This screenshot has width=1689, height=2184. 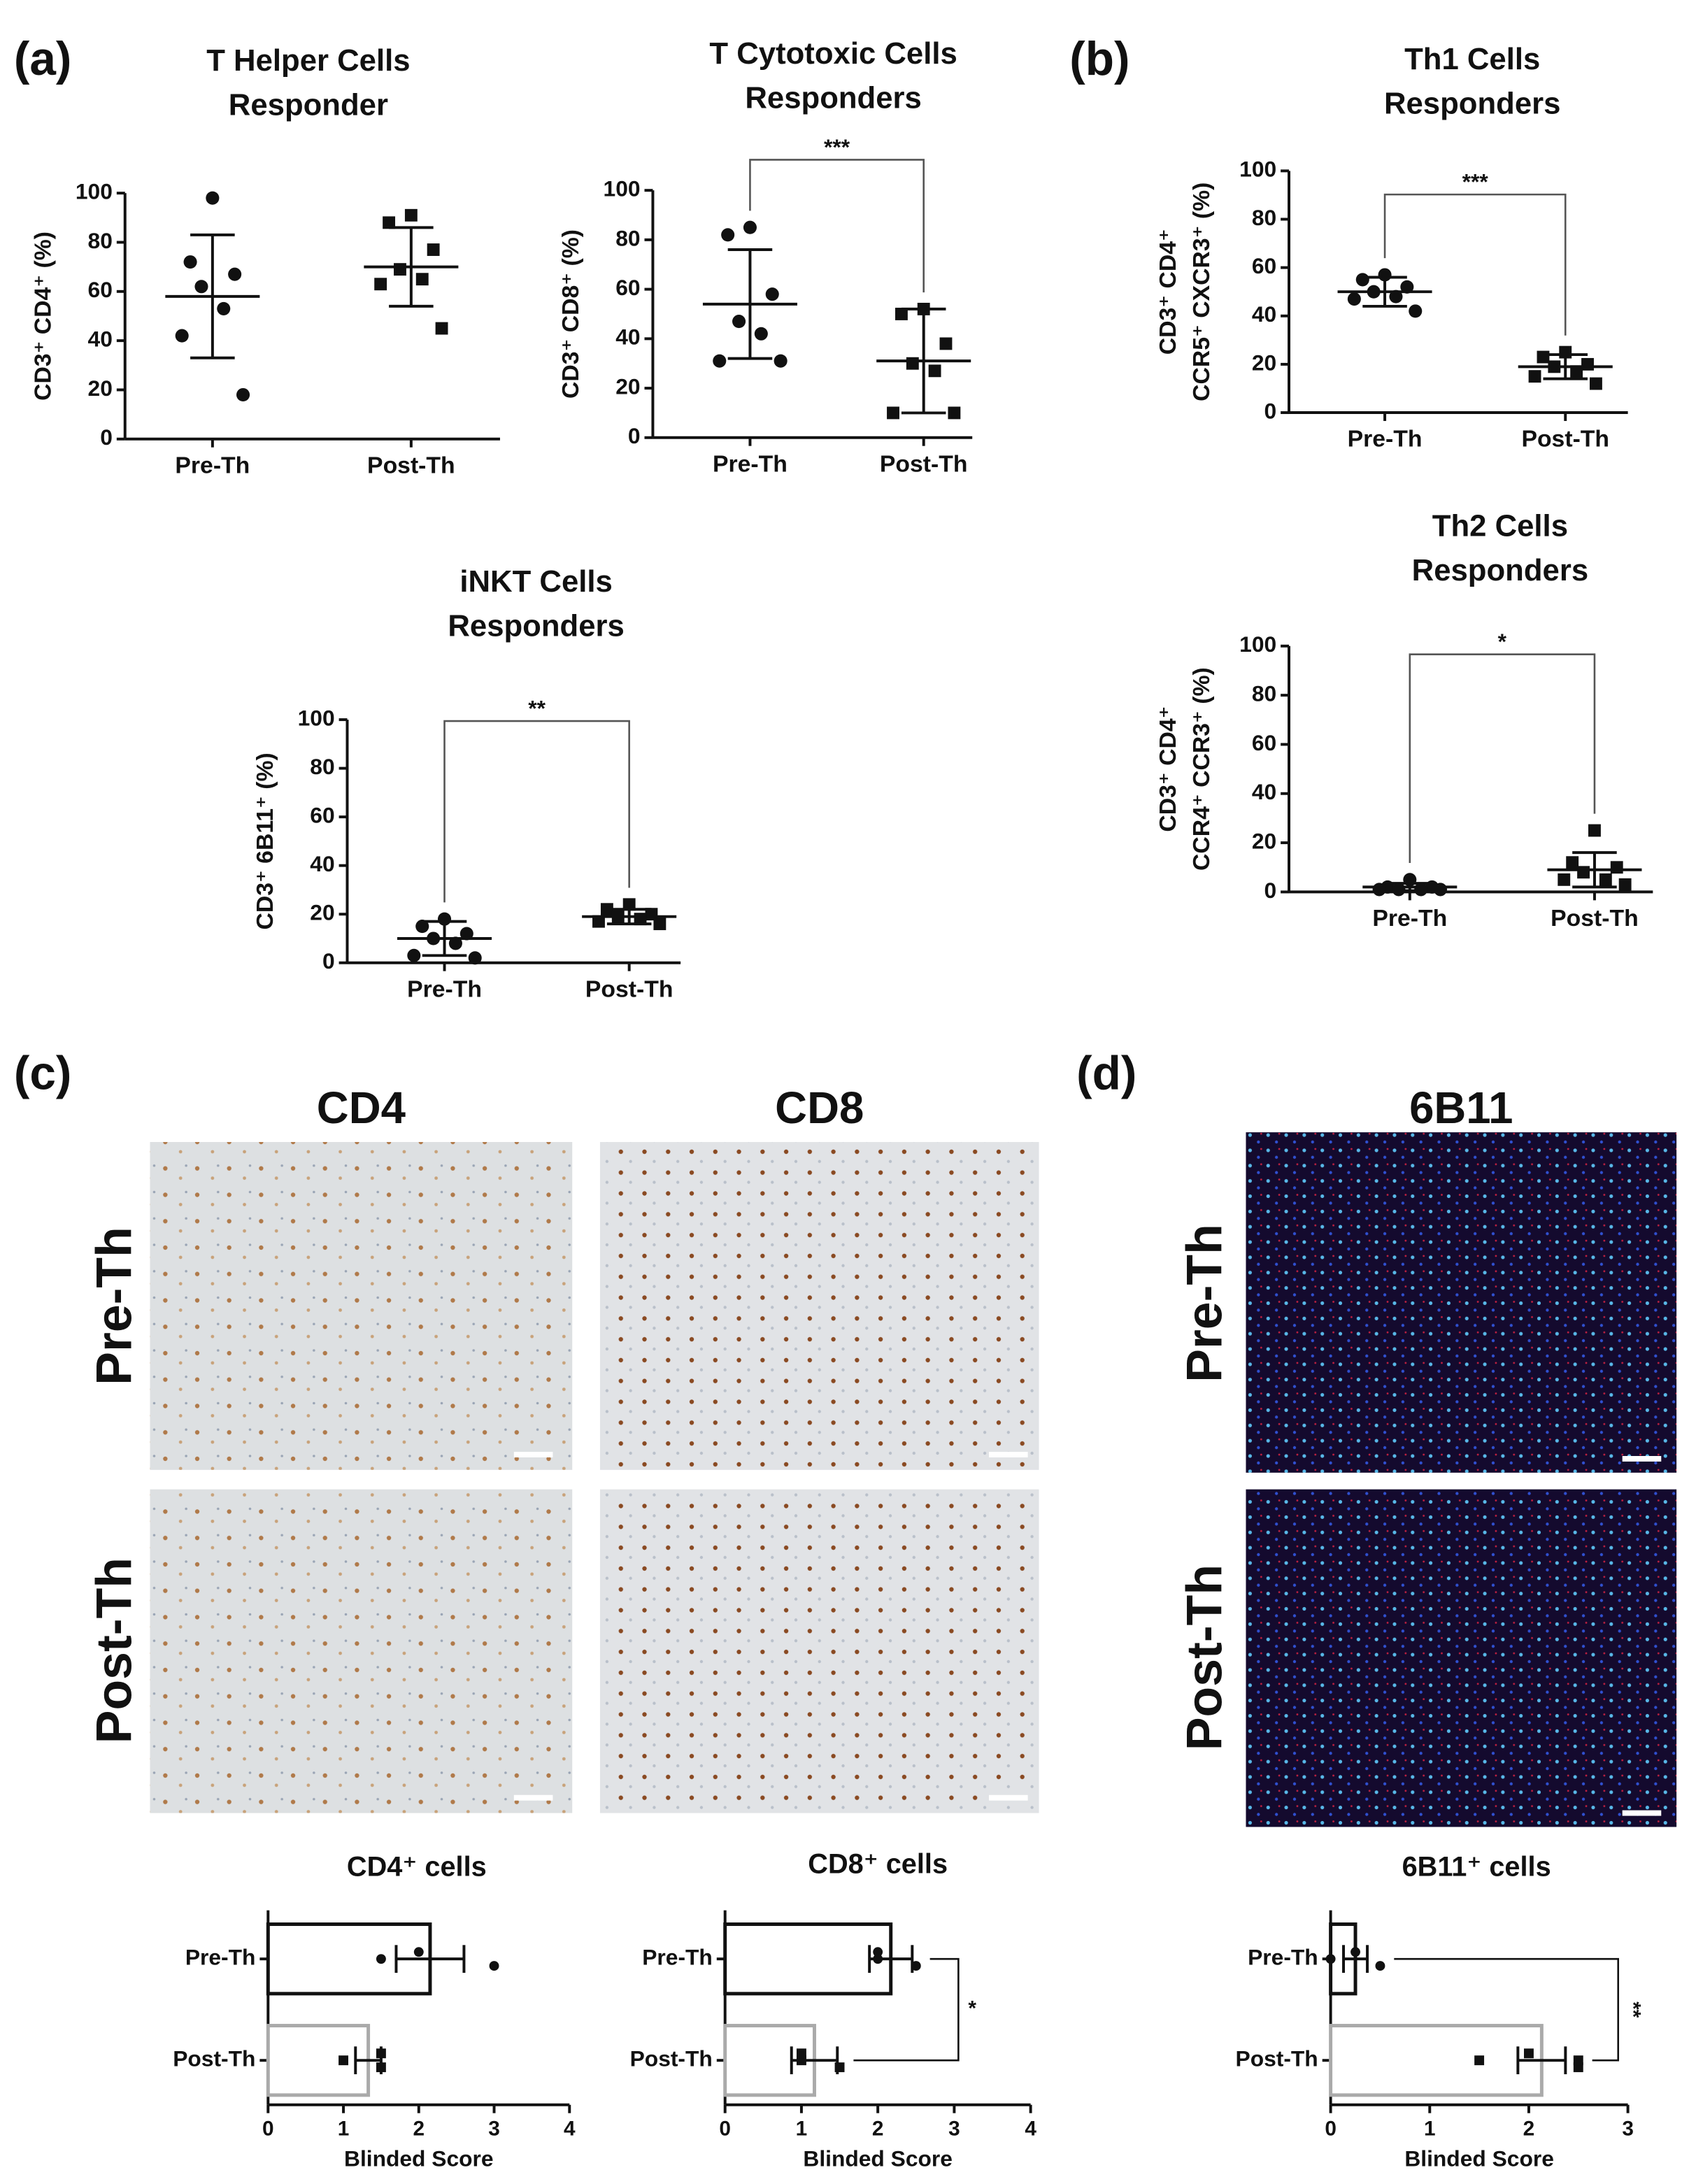 I want to click on row-label: Post-Th, so click(x=115, y=1650).